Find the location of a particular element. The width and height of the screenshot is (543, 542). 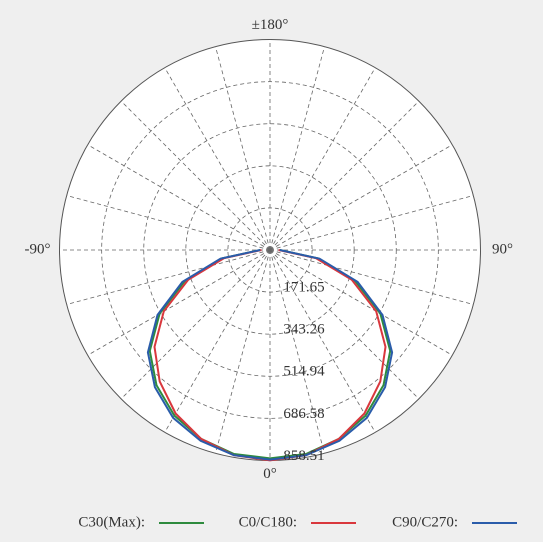

legend-label: C0/C180: is located at coordinates (268, 522).